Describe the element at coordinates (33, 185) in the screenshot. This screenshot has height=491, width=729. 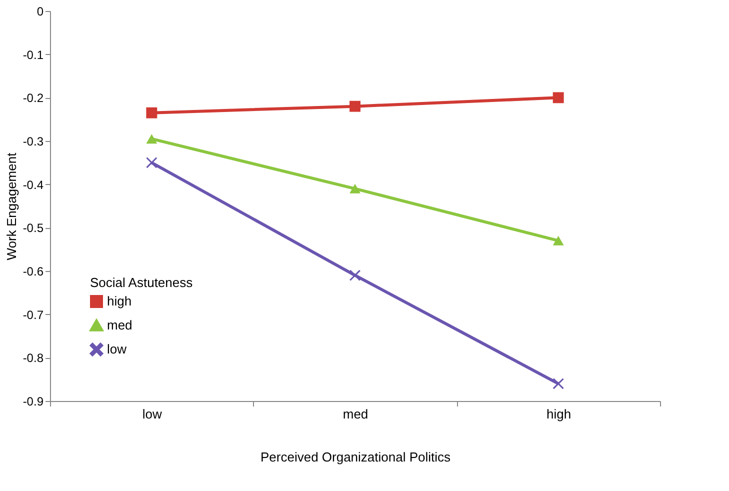
I see `y-tick-label: -0.4` at that location.